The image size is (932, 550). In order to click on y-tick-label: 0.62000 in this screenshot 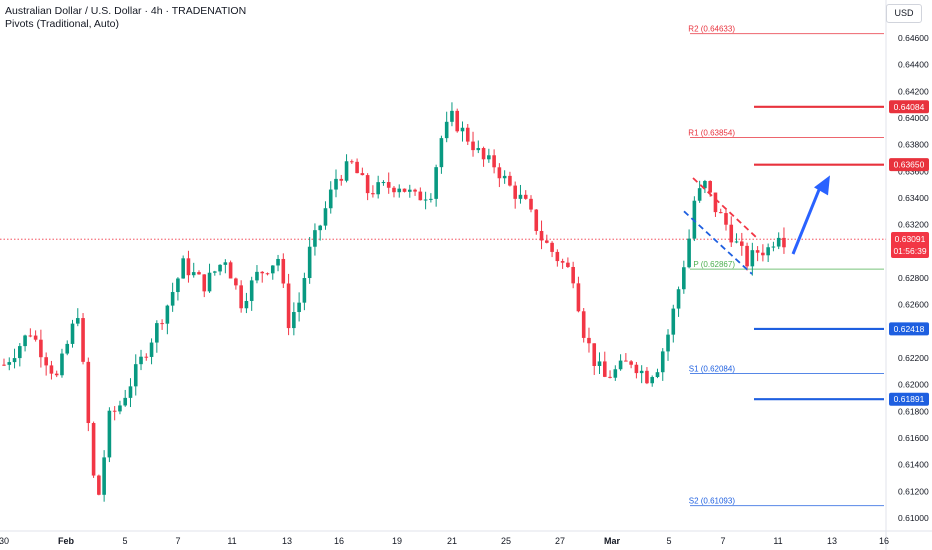, I will do `click(913, 385)`.